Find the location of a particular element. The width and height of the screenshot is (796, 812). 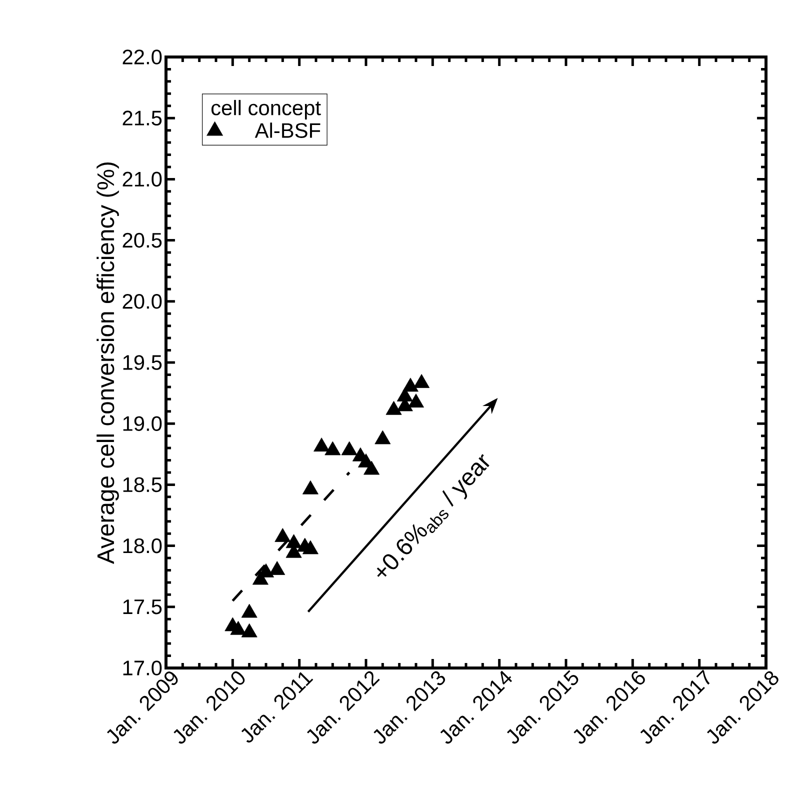

y-tick-label: 21.0 is located at coordinates (142, 179).